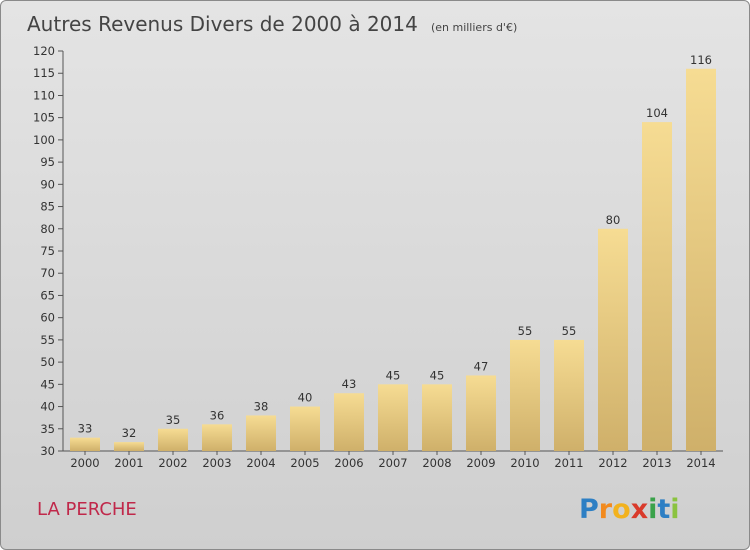 The height and width of the screenshot is (550, 750). What do you see at coordinates (47, 362) in the screenshot?
I see `y-tick-label: 50` at bounding box center [47, 362].